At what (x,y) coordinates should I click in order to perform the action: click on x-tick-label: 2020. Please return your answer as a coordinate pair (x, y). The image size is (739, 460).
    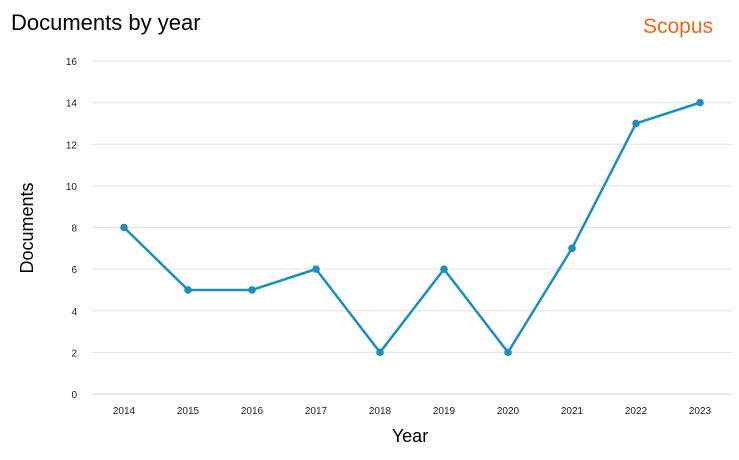
    Looking at the image, I should click on (508, 411).